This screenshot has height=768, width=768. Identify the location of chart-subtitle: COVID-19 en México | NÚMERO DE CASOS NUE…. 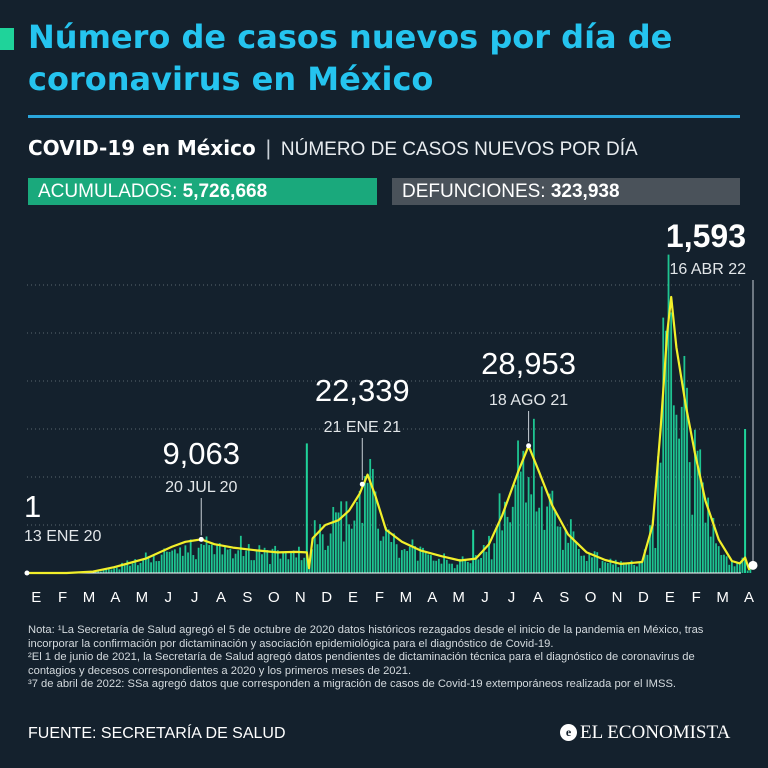
(333, 148).